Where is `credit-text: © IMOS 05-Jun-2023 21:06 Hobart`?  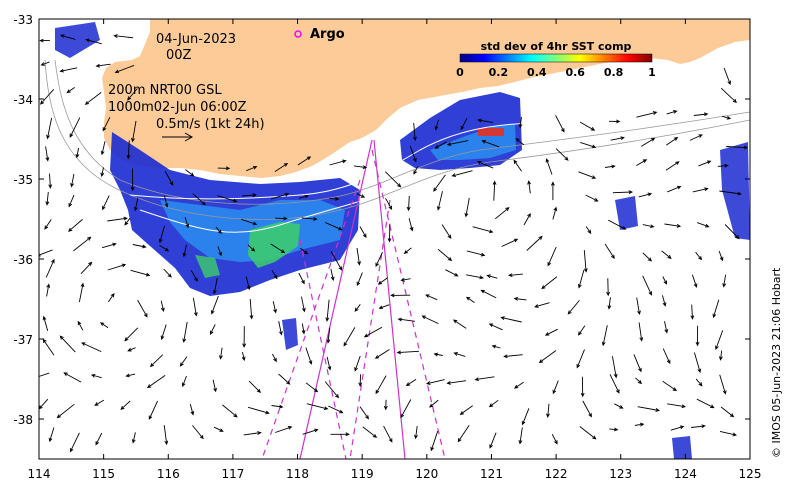
credit-text: © IMOS 05-Jun-2023 21:06 Hobart is located at coordinates (776, 362).